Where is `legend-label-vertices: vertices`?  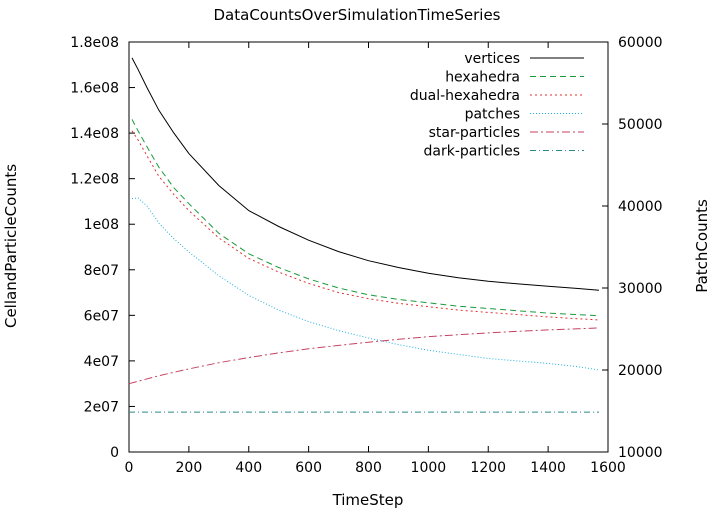
legend-label-vertices: vertices is located at coordinates (492, 59).